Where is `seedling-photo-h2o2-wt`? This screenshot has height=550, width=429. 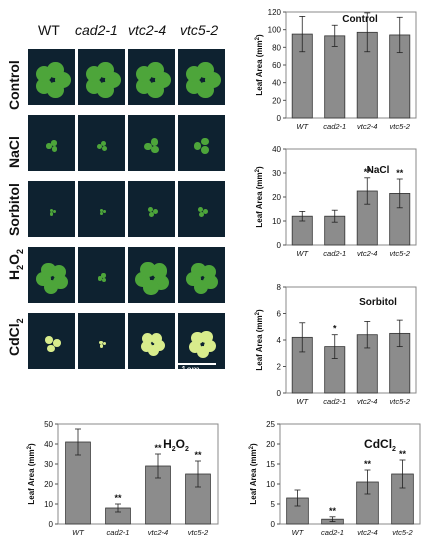
seedling-photo-h2o2-wt is located at coordinates (51, 275).